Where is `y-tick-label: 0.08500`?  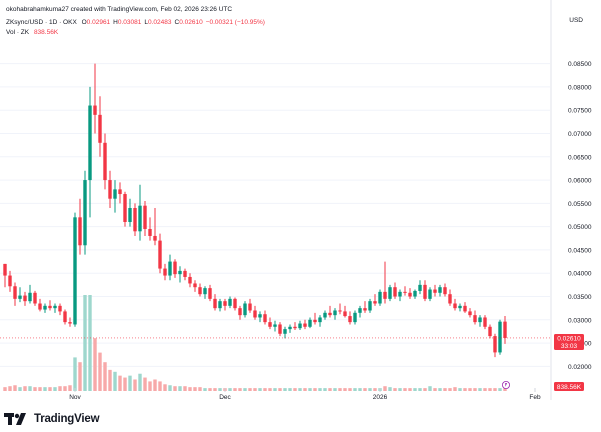 y-tick-label: 0.08500 is located at coordinates (580, 64).